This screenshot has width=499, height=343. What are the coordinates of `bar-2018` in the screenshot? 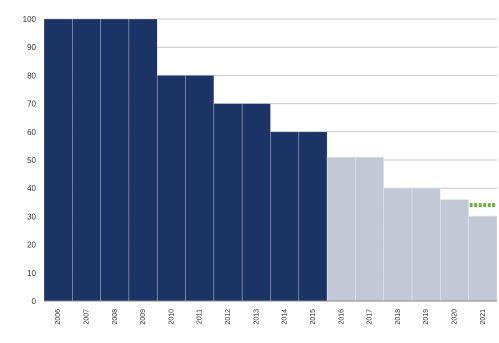 It's located at (398, 244).